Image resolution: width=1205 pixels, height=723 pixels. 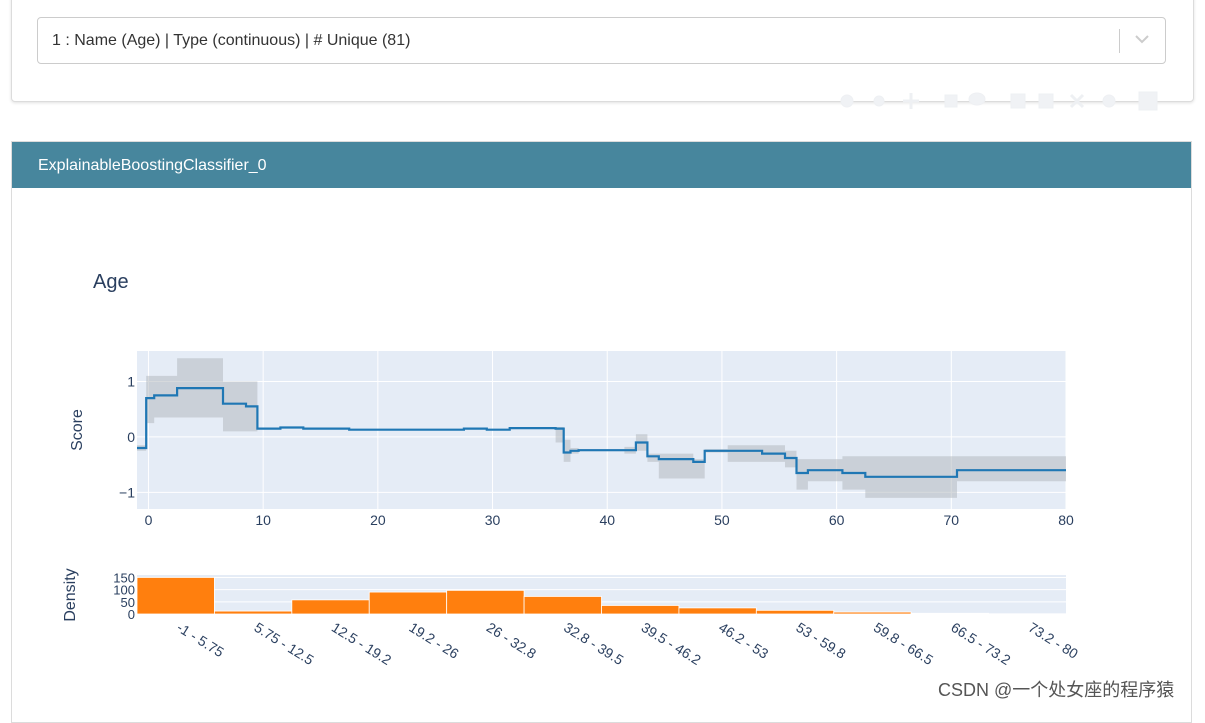 What do you see at coordinates (493, 520) in the screenshot?
I see `score-x-tick-label: 30` at bounding box center [493, 520].